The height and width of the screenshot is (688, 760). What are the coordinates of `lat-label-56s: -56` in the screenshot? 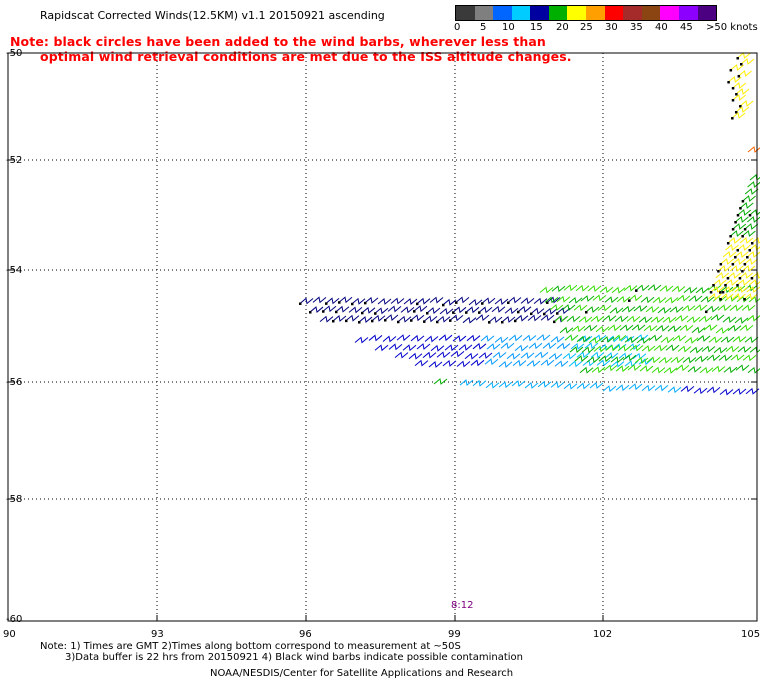 It's located at (14, 382).